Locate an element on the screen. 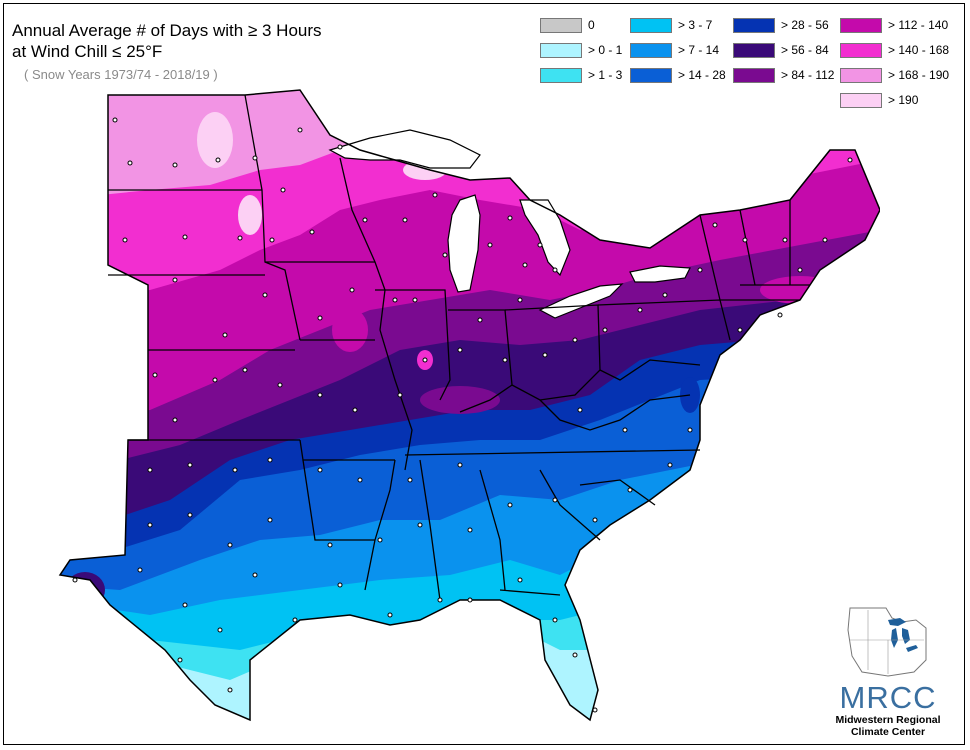 The height and width of the screenshot is (750, 970). legend-label: > 28 - 56 is located at coordinates (805, 25).